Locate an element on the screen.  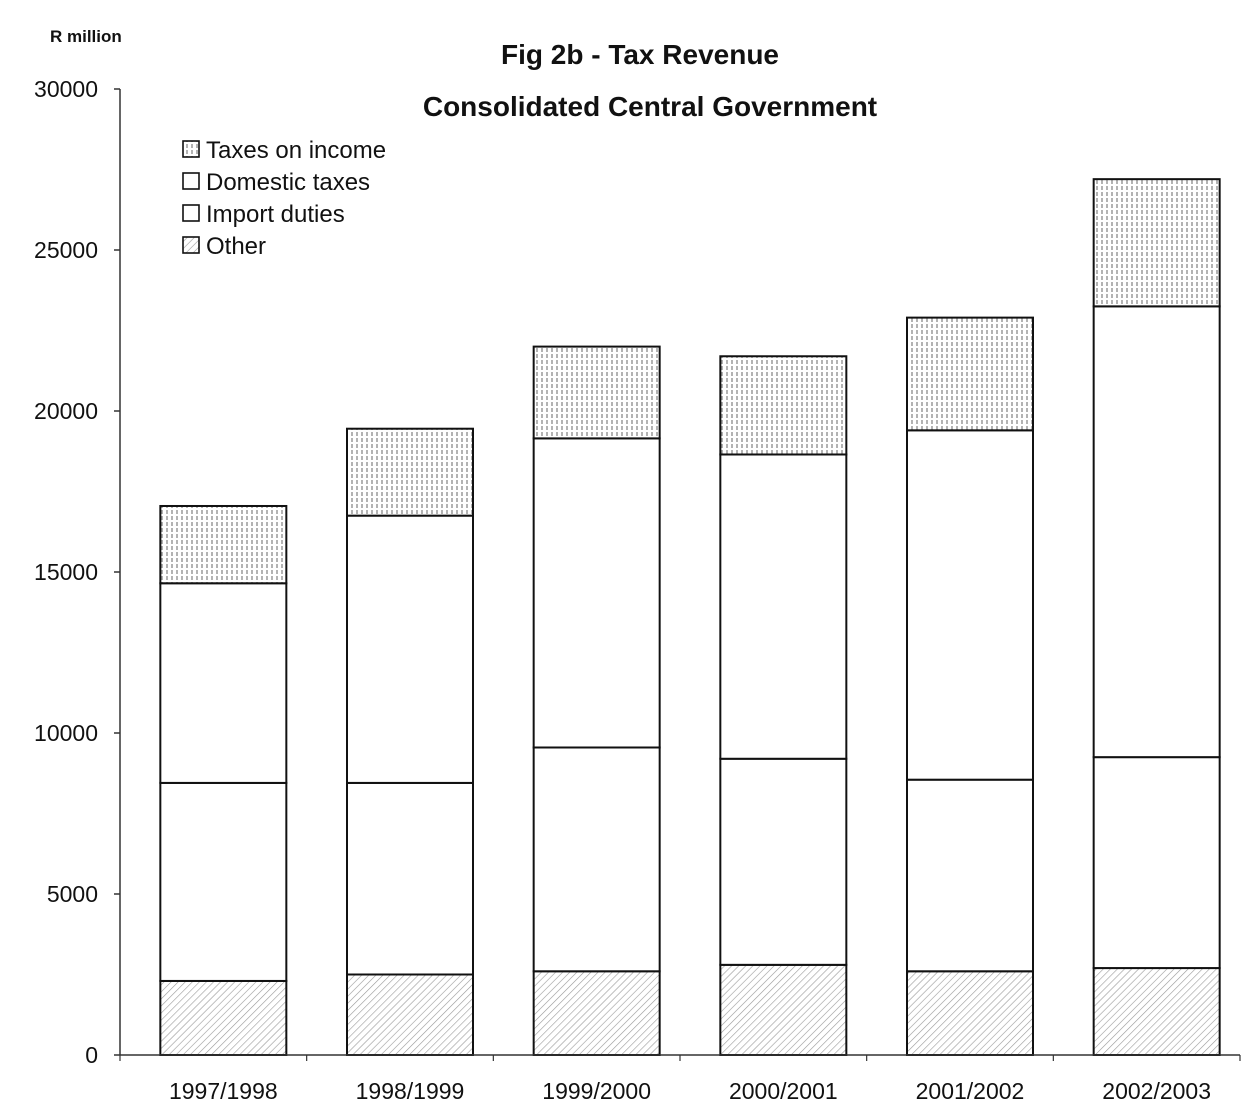
x-tick-label: 1998/1999 is located at coordinates (410, 1091).